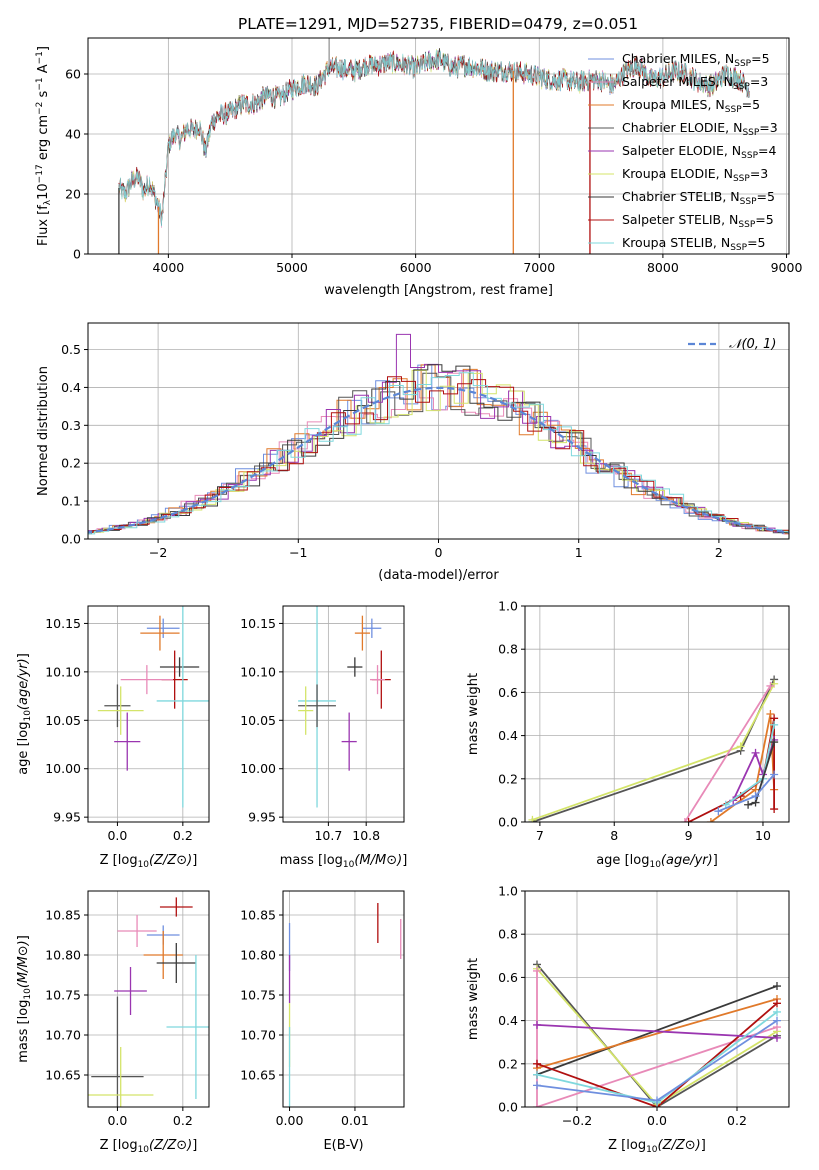  What do you see at coordinates (691, 106) in the screenshot?
I see `legend-label: Kroupa MILES, NSSP=5` at bounding box center [691, 106].